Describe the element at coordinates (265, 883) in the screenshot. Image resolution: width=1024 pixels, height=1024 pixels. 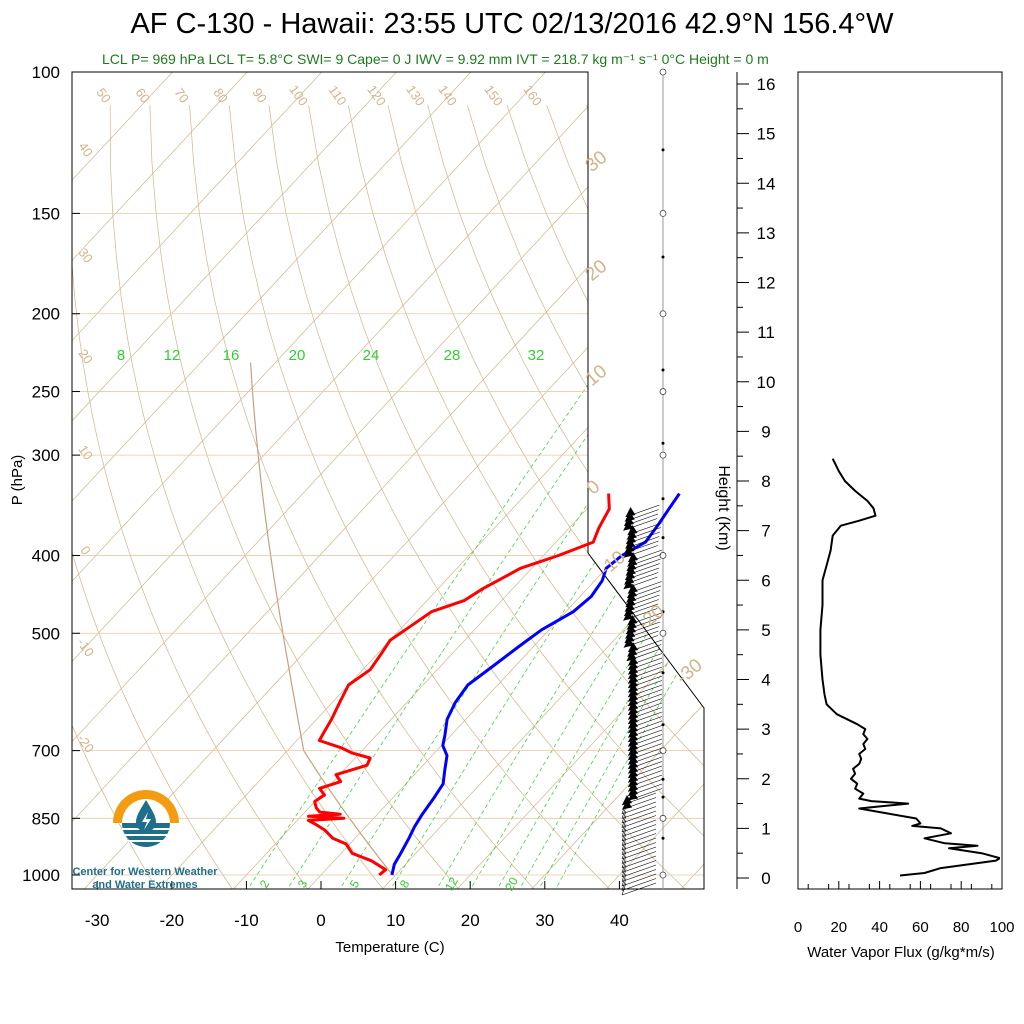
I see `mixing-ratio-label: 2` at that location.